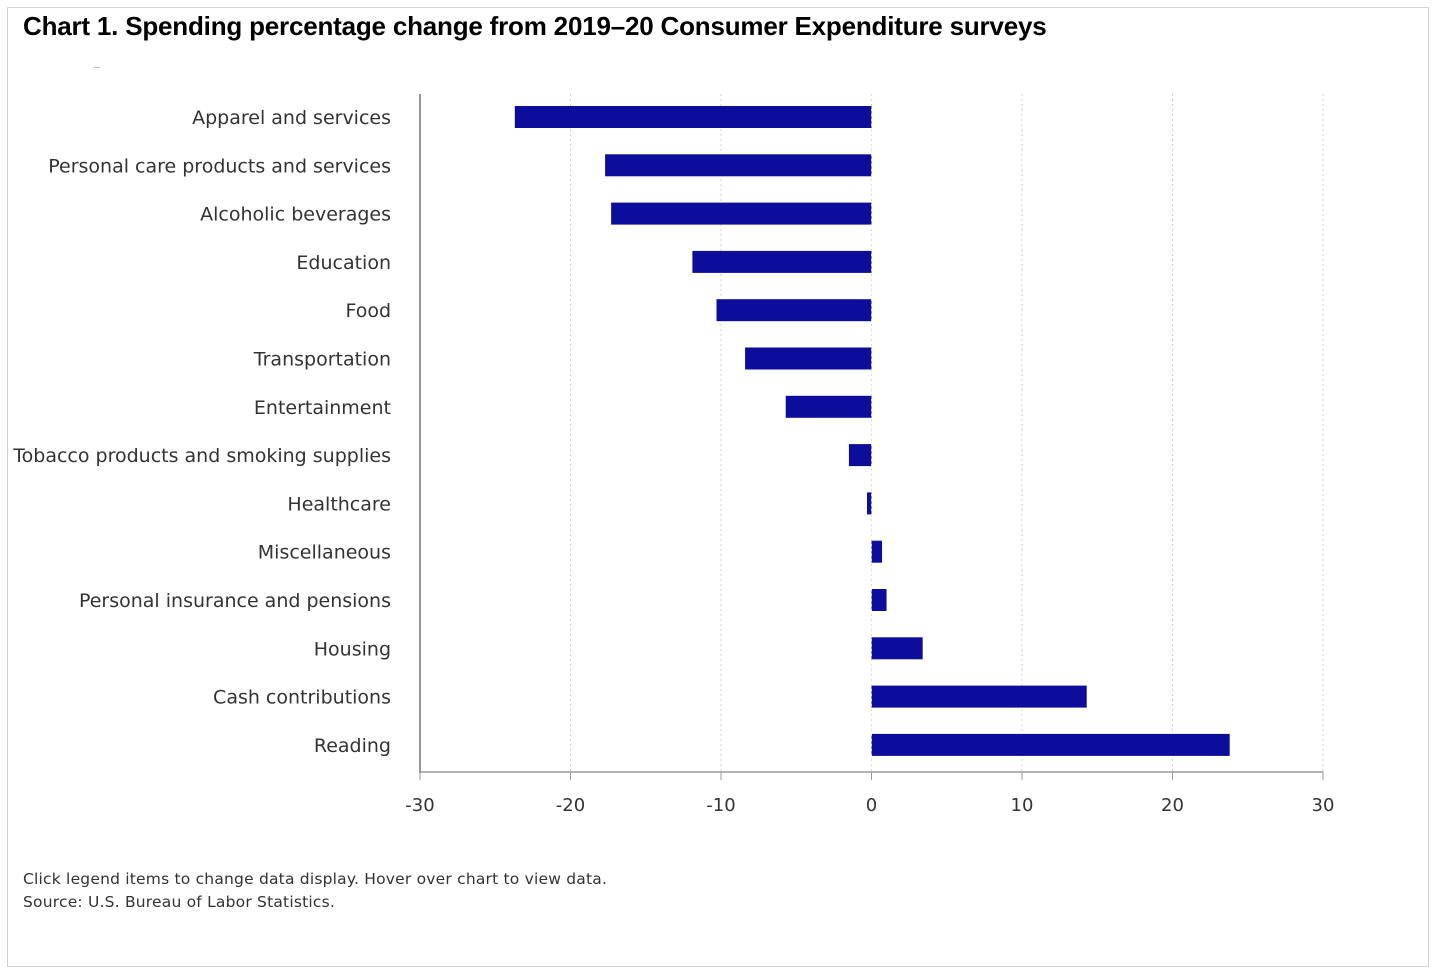  I want to click on category-label: Housing, so click(352, 649).